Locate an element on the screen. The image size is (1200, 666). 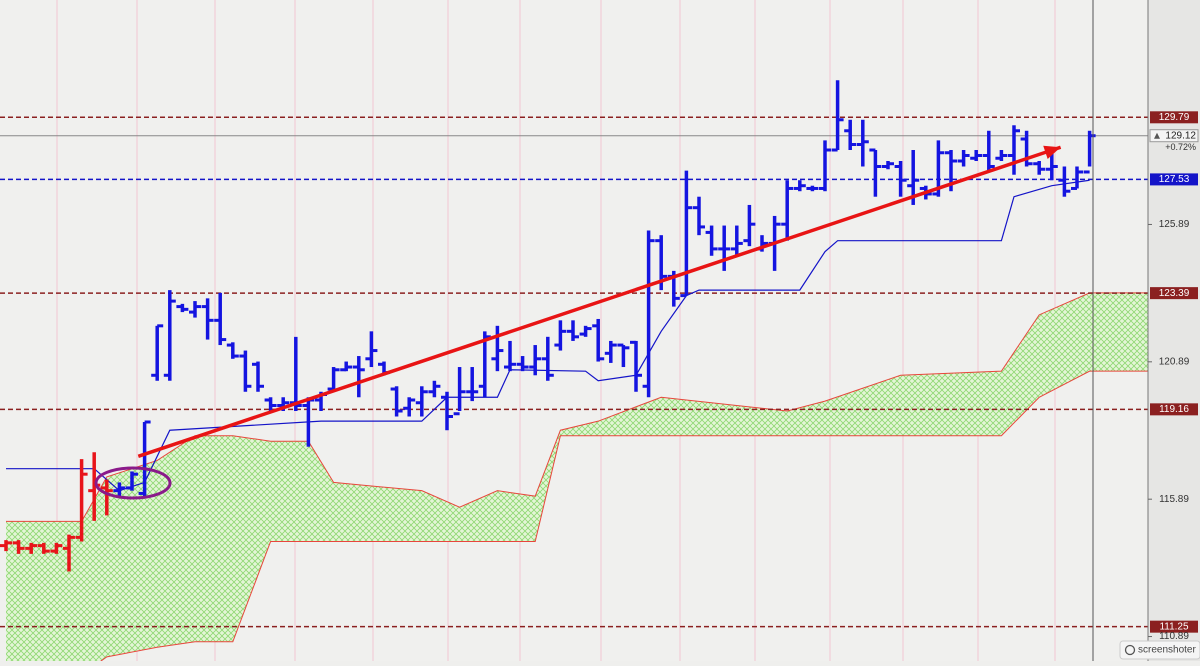
level-label: 111.25 is located at coordinates (1174, 626).